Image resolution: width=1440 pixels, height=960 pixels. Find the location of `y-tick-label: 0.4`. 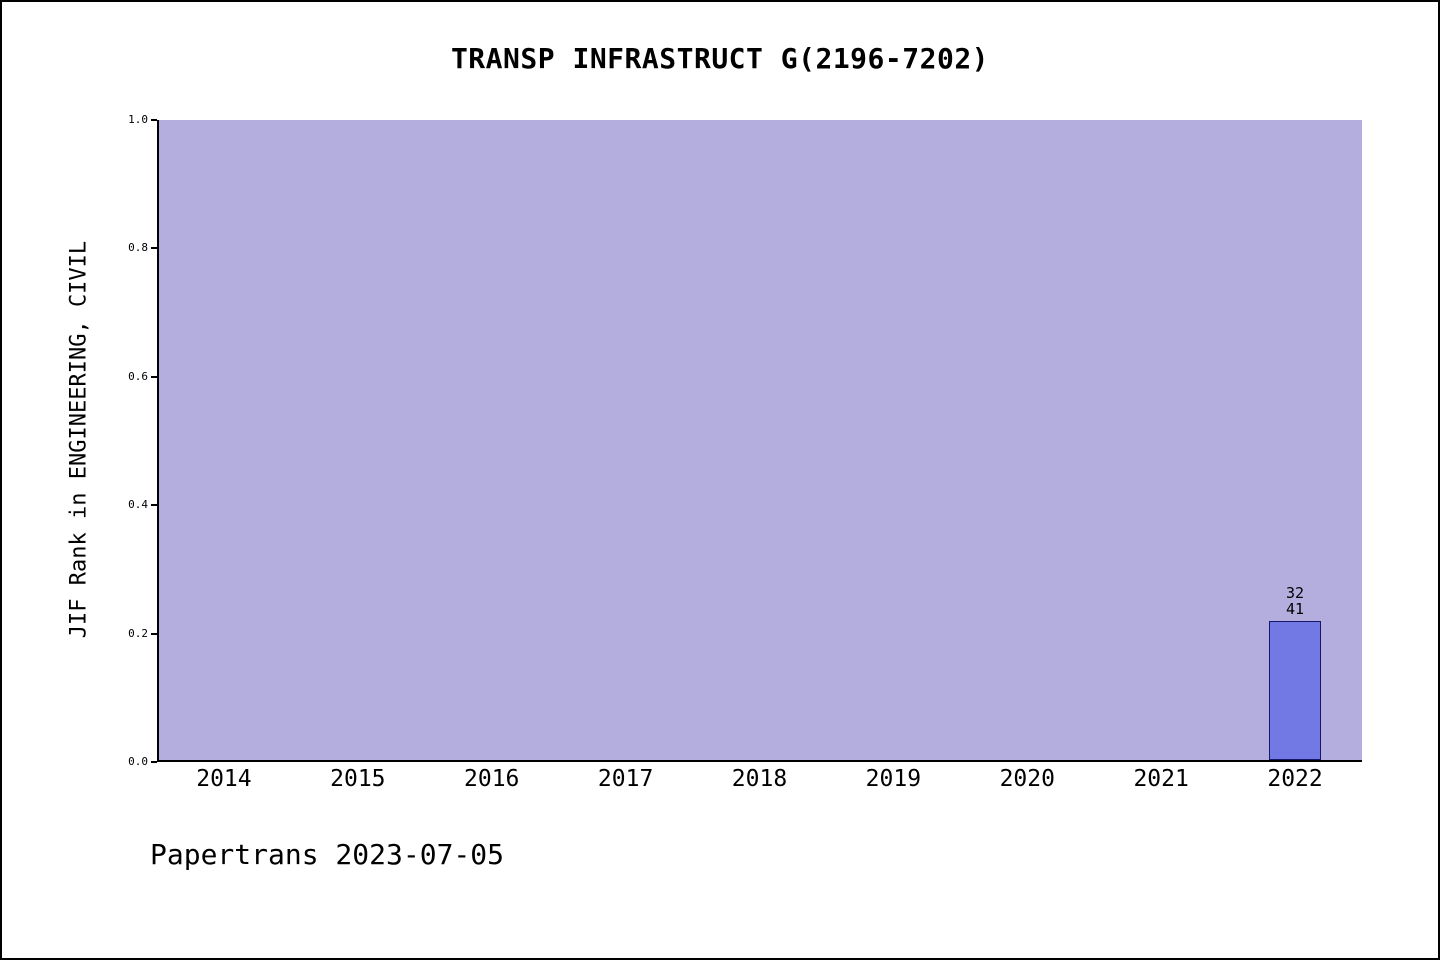

y-tick-label: 0.4 is located at coordinates (138, 505).